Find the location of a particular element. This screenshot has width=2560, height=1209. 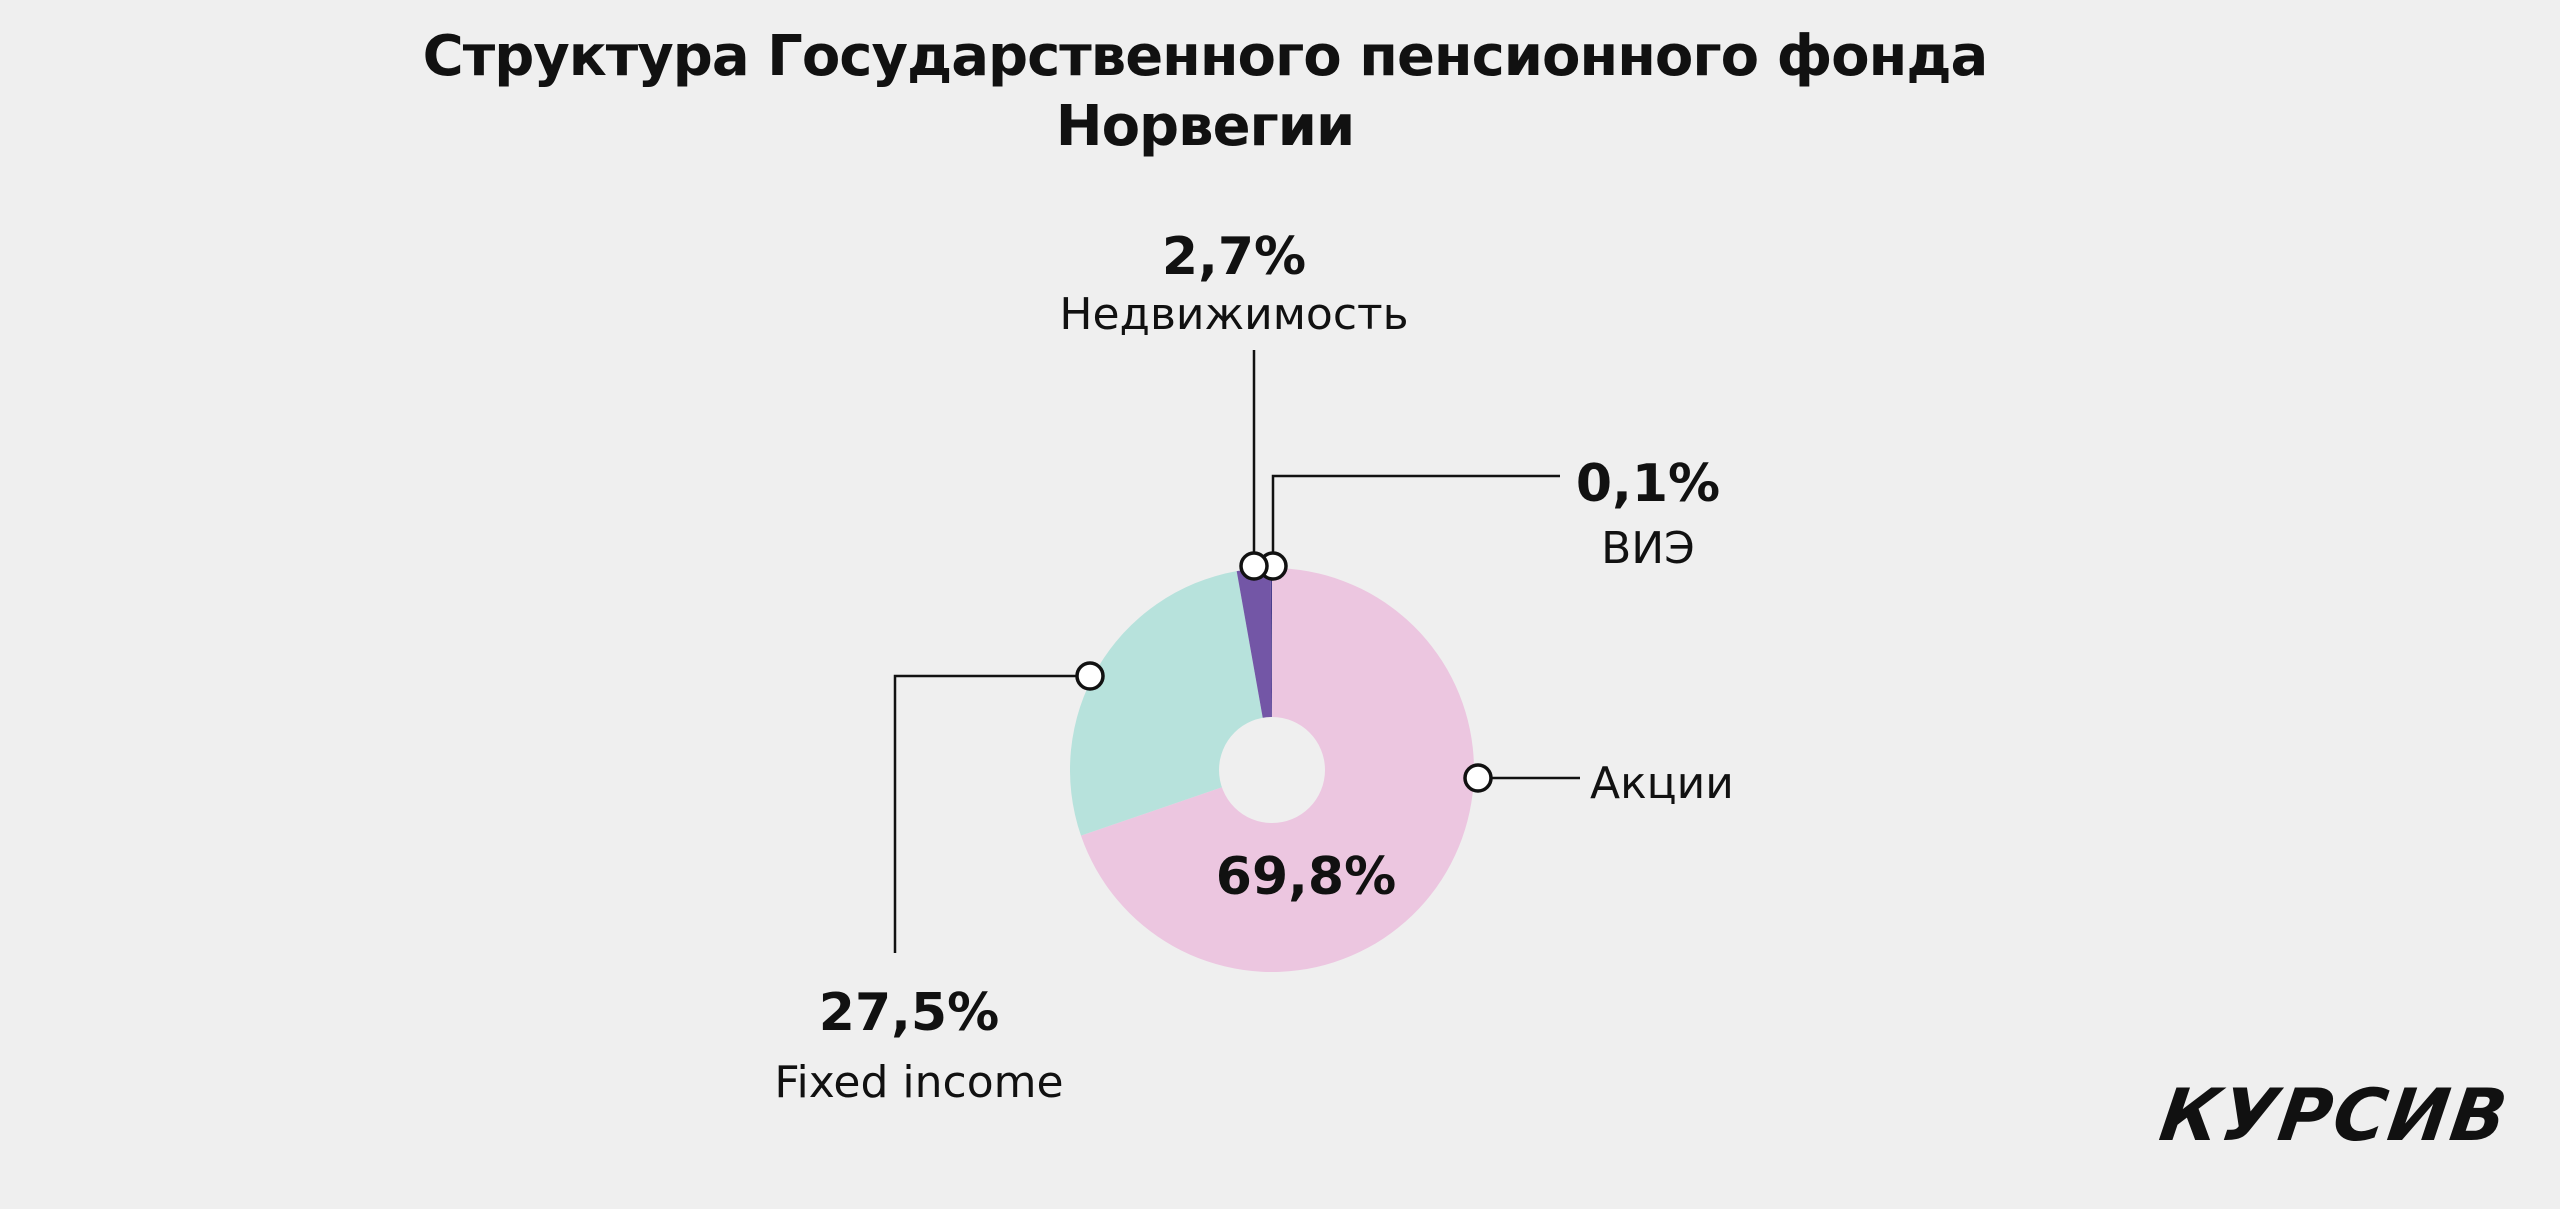

category-label-nedvizhimost: Недвижимость is located at coordinates (1233, 314).